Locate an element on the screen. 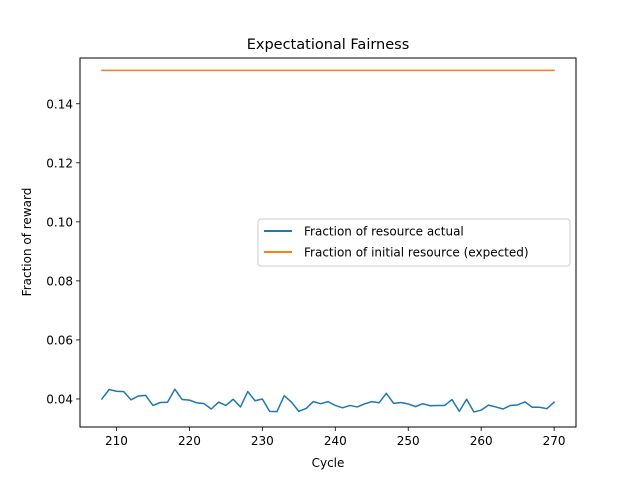  x-tick-label: 240 is located at coordinates (335, 441).